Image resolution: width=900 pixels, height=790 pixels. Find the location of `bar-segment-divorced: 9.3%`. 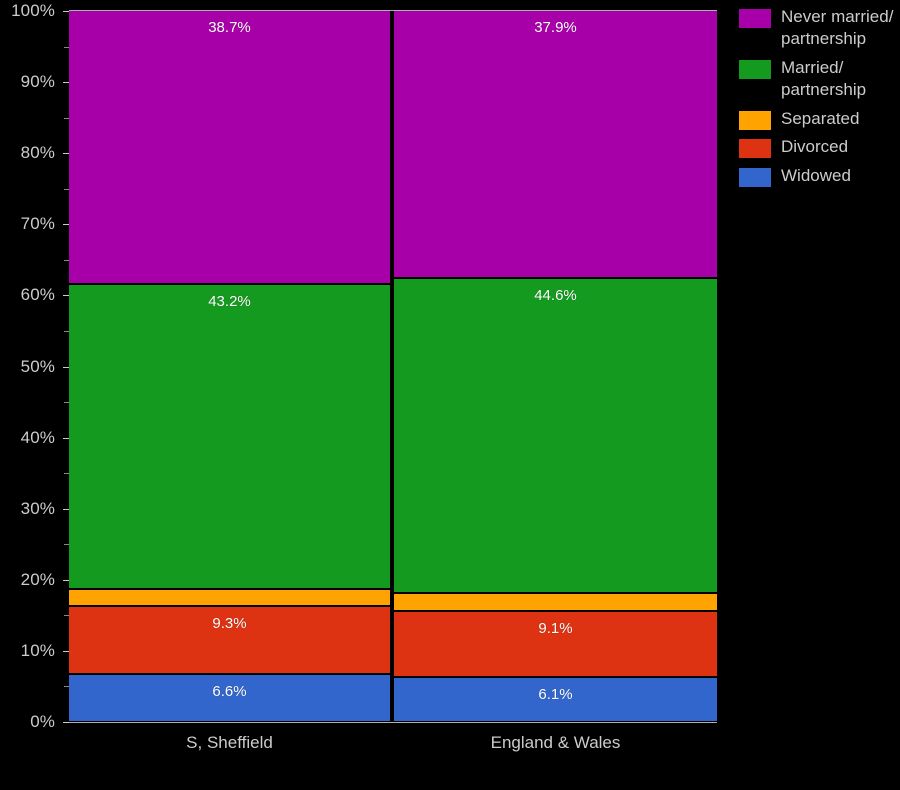

bar-segment-divorced: 9.3% is located at coordinates (229, 640).